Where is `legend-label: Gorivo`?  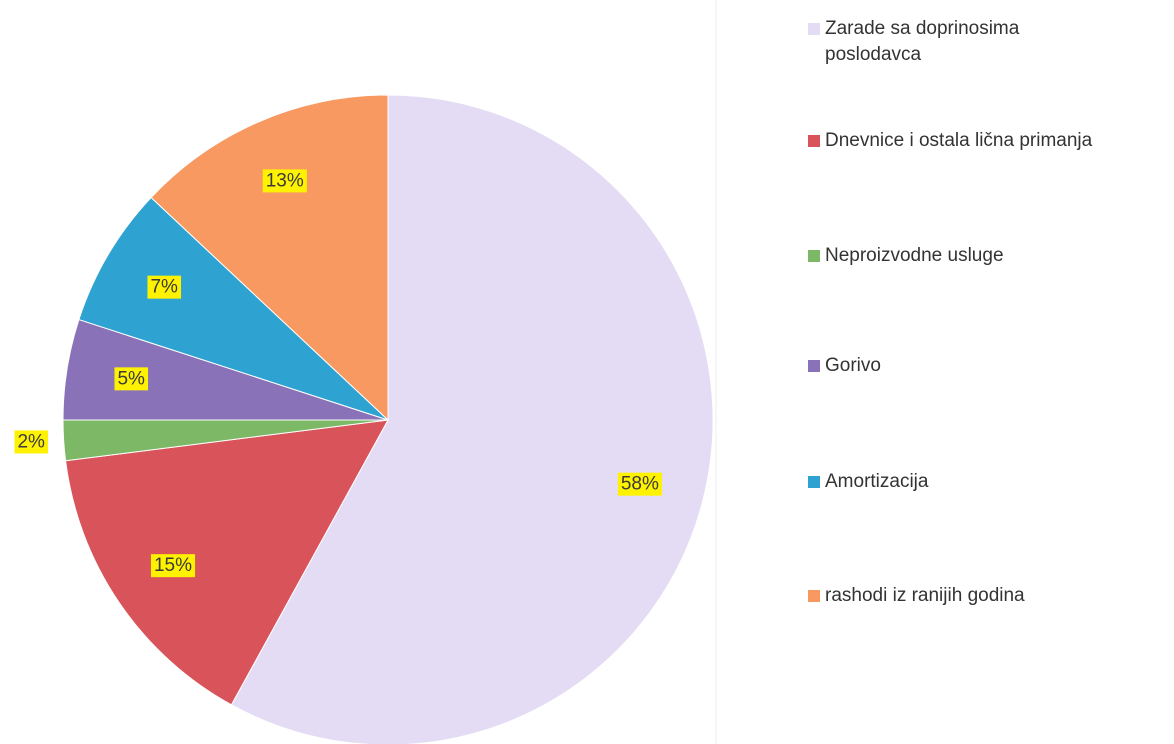
legend-label: Gorivo is located at coordinates (853, 365).